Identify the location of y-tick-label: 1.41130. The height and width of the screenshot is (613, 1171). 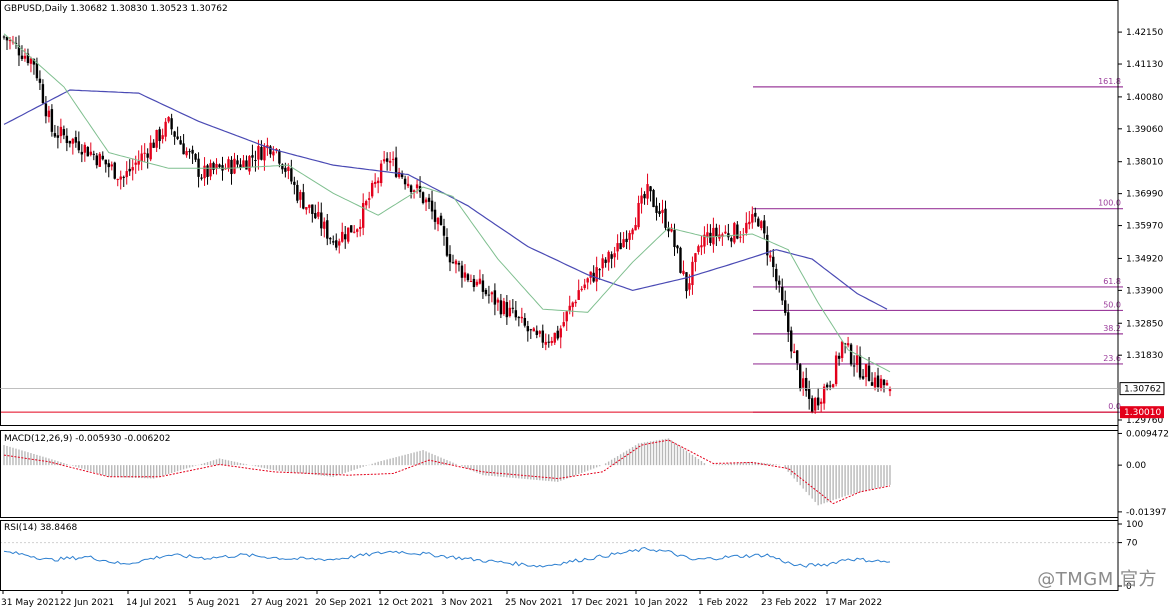
(1144, 65).